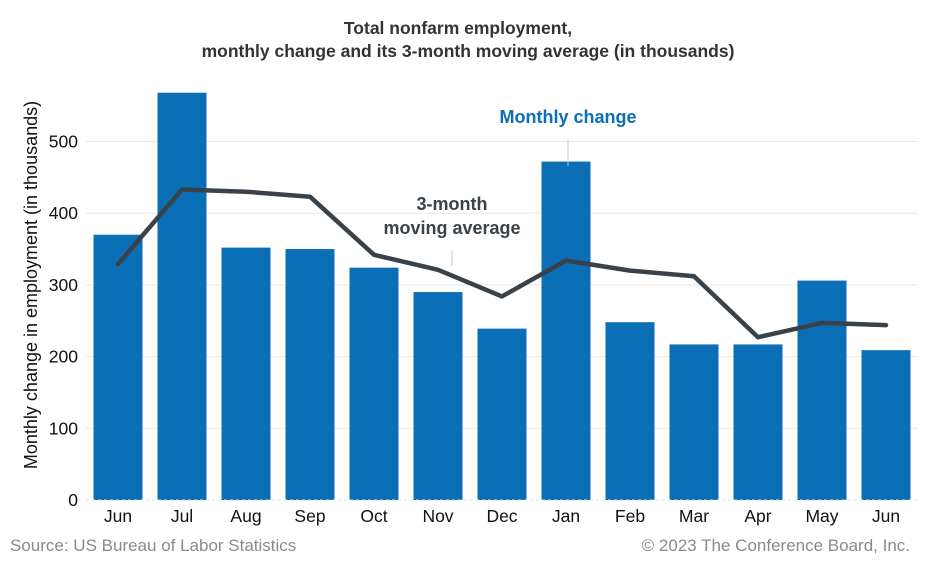 The width and height of the screenshot is (936, 567). I want to click on bar-mar, so click(694, 422).